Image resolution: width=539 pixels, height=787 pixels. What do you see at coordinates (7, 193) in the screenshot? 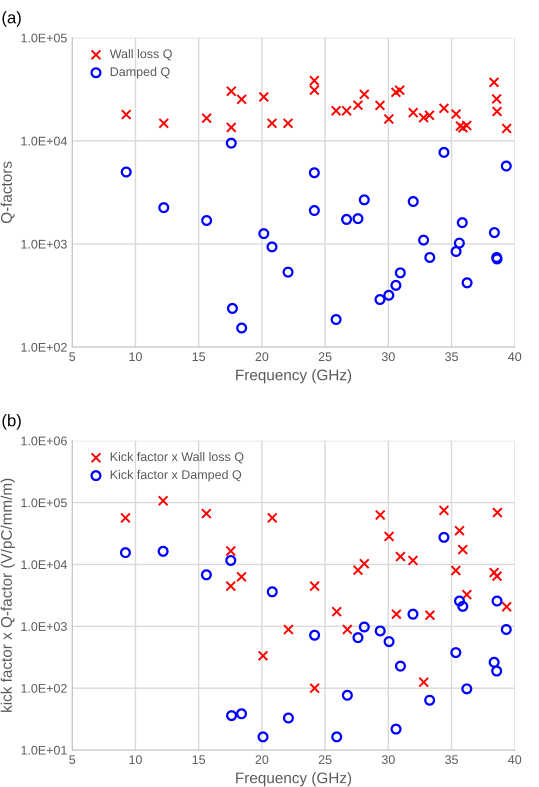
I see `y-axis-title: Q-factors` at bounding box center [7, 193].